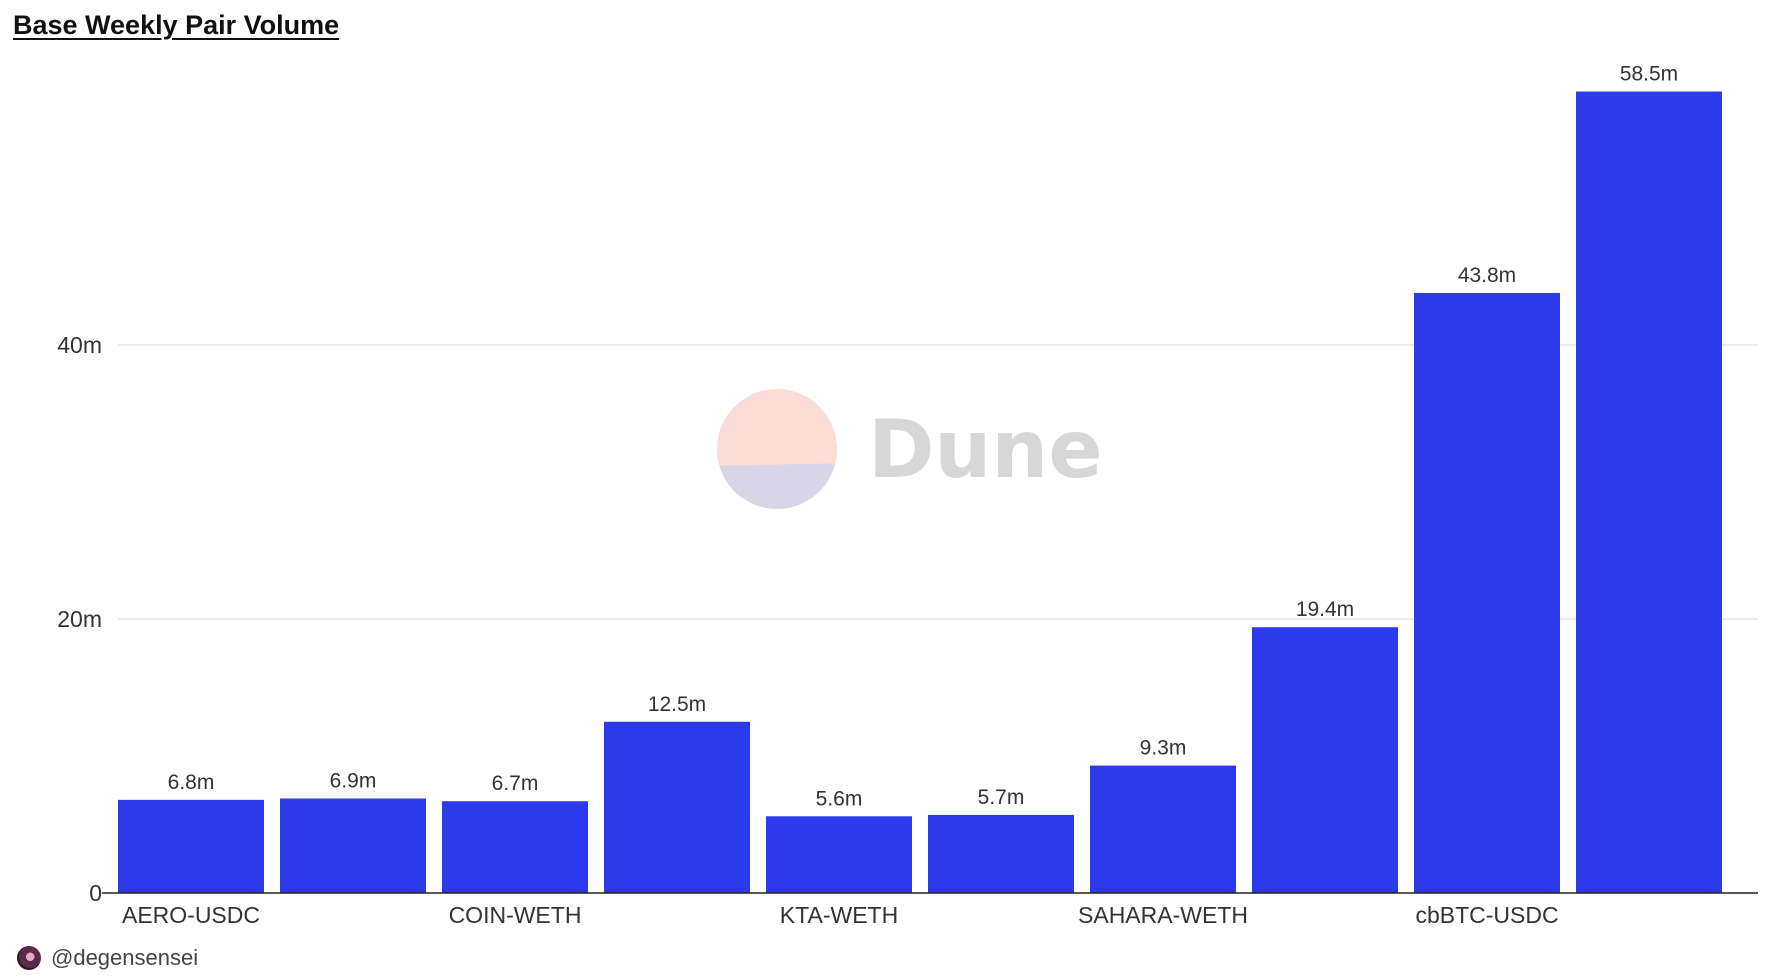 The width and height of the screenshot is (1782, 980). What do you see at coordinates (95, 893) in the screenshot?
I see `y-tick-label: 0` at bounding box center [95, 893].